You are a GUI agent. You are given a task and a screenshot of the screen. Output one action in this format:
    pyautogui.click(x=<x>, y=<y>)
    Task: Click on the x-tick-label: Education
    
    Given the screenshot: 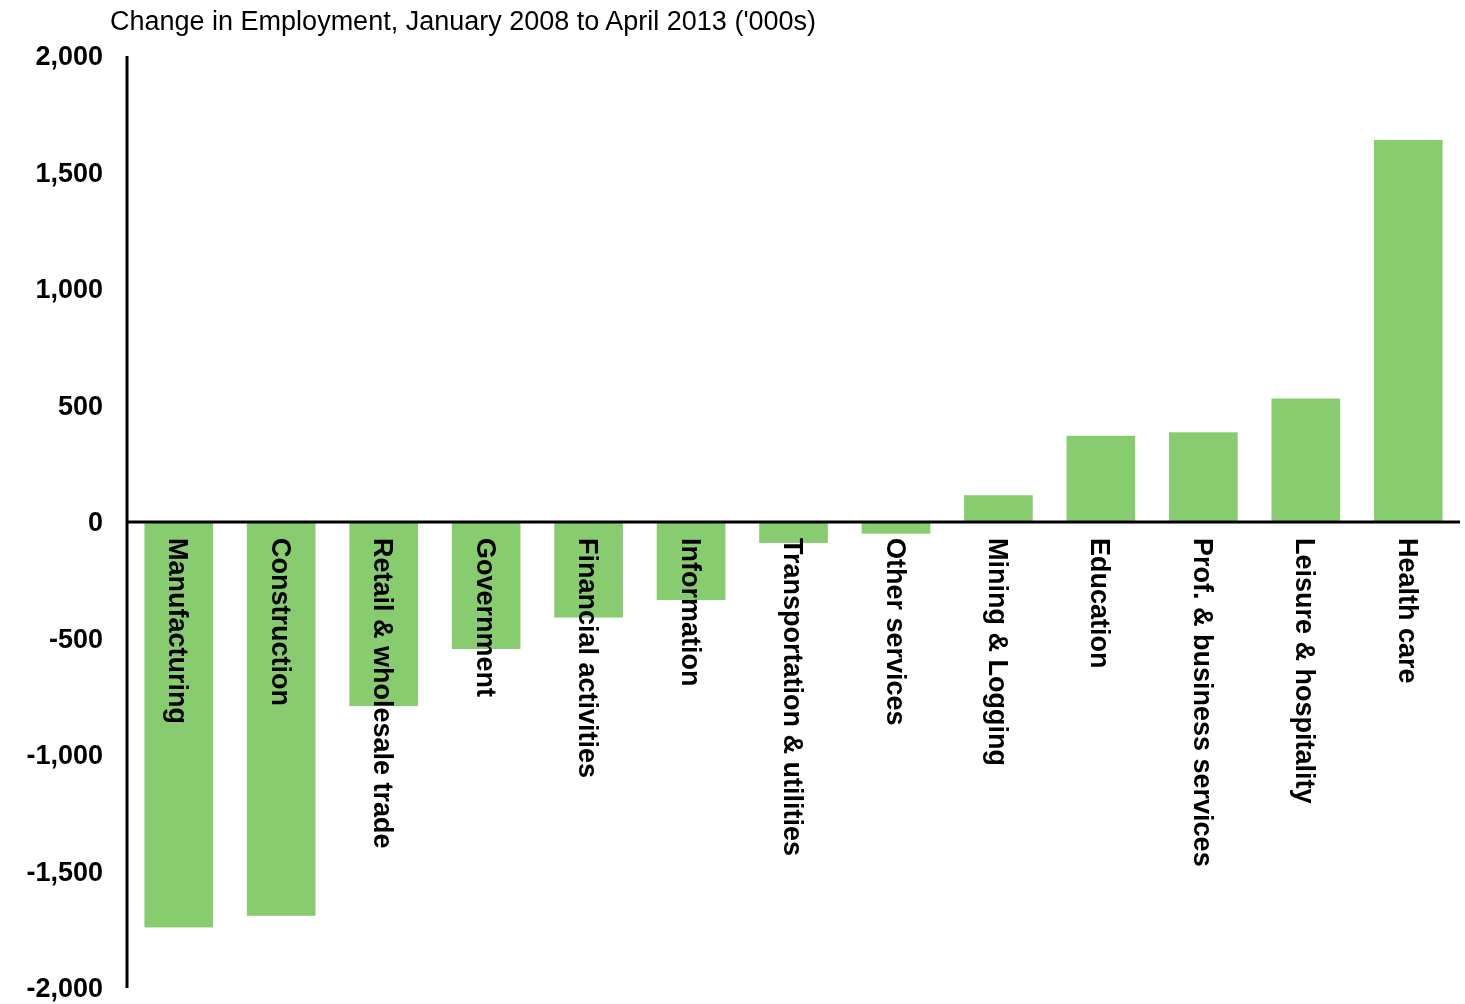 What is the action you would take?
    pyautogui.click(x=1100, y=603)
    